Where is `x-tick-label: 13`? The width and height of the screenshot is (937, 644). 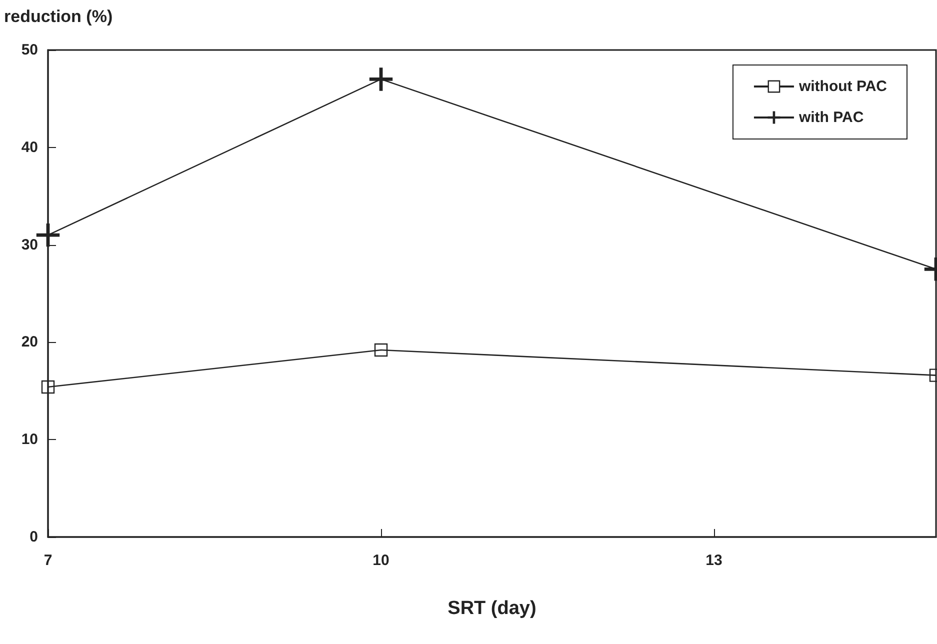 x-tick-label: 13 is located at coordinates (714, 560).